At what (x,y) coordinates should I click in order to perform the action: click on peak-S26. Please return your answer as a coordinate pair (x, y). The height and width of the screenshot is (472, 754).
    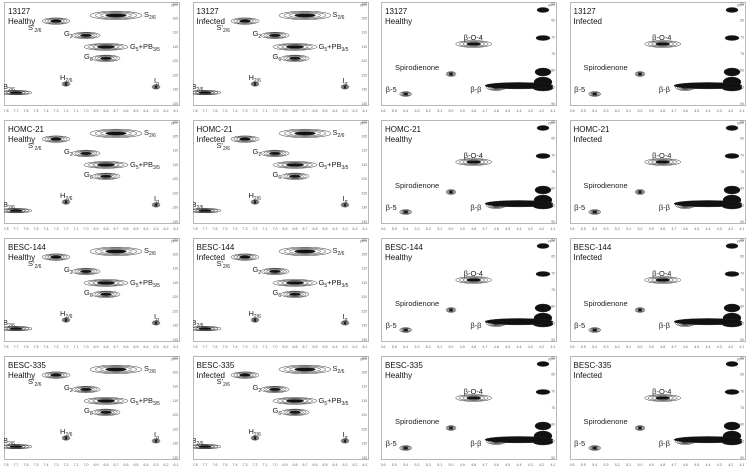
    Looking at the image, I should click on (116, 251).